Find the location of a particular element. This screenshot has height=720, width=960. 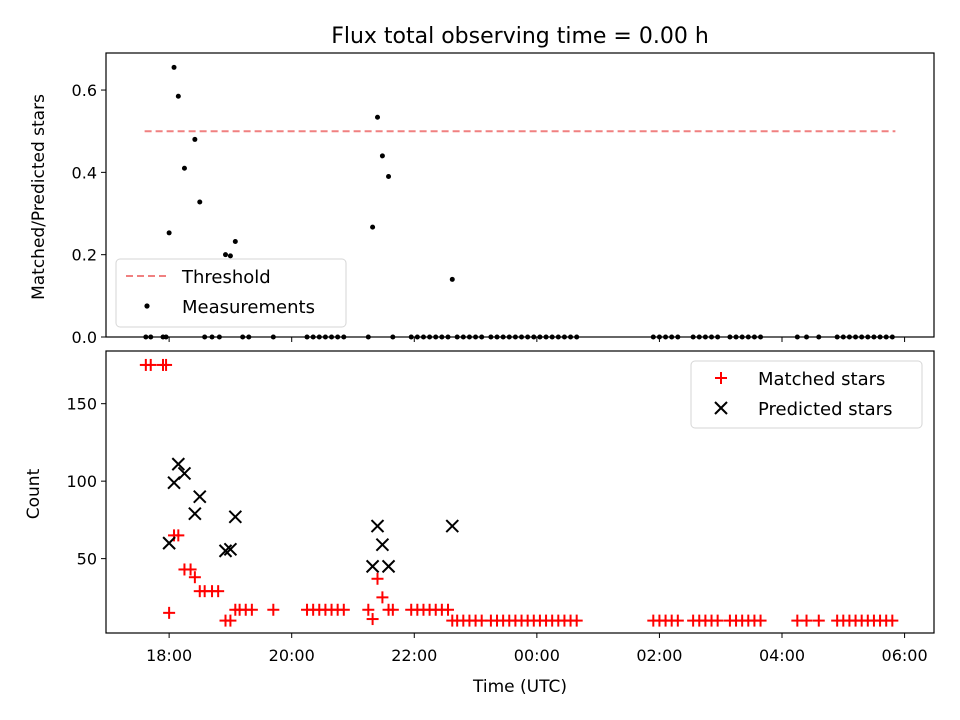

ratio-legend: Threshold Measurements is located at coordinates (231, 293).